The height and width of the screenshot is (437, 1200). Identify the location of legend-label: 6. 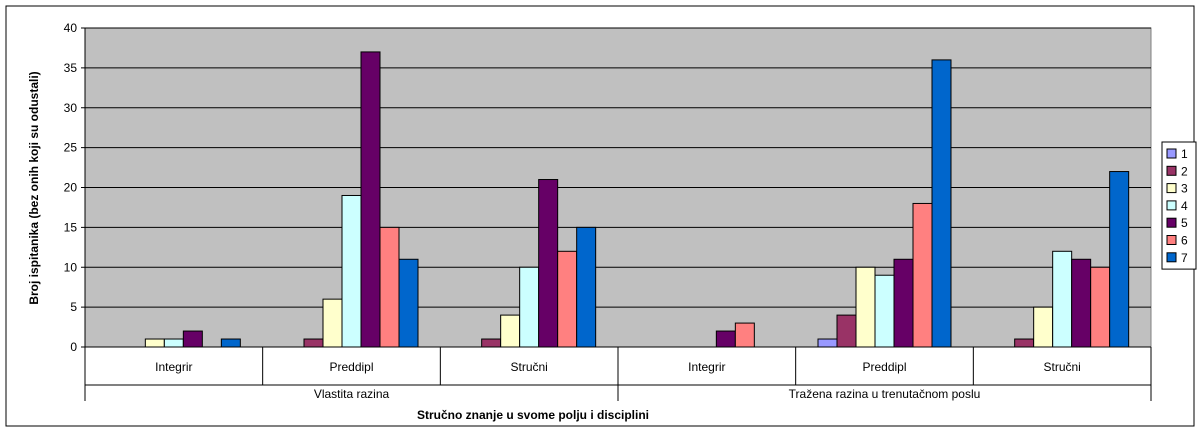
(1184, 241).